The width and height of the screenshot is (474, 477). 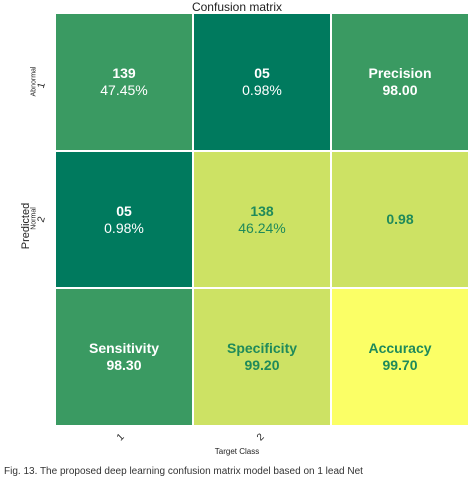 I want to click on cell-subvalue: 98.30, so click(x=124, y=365).